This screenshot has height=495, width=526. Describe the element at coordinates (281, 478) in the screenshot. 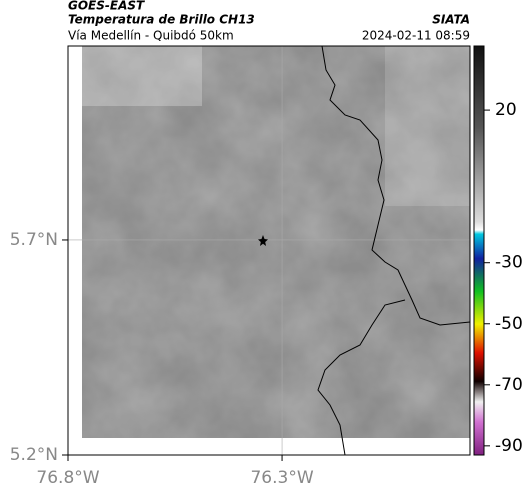

I see `lon-tick-label: 76.3°W` at that location.